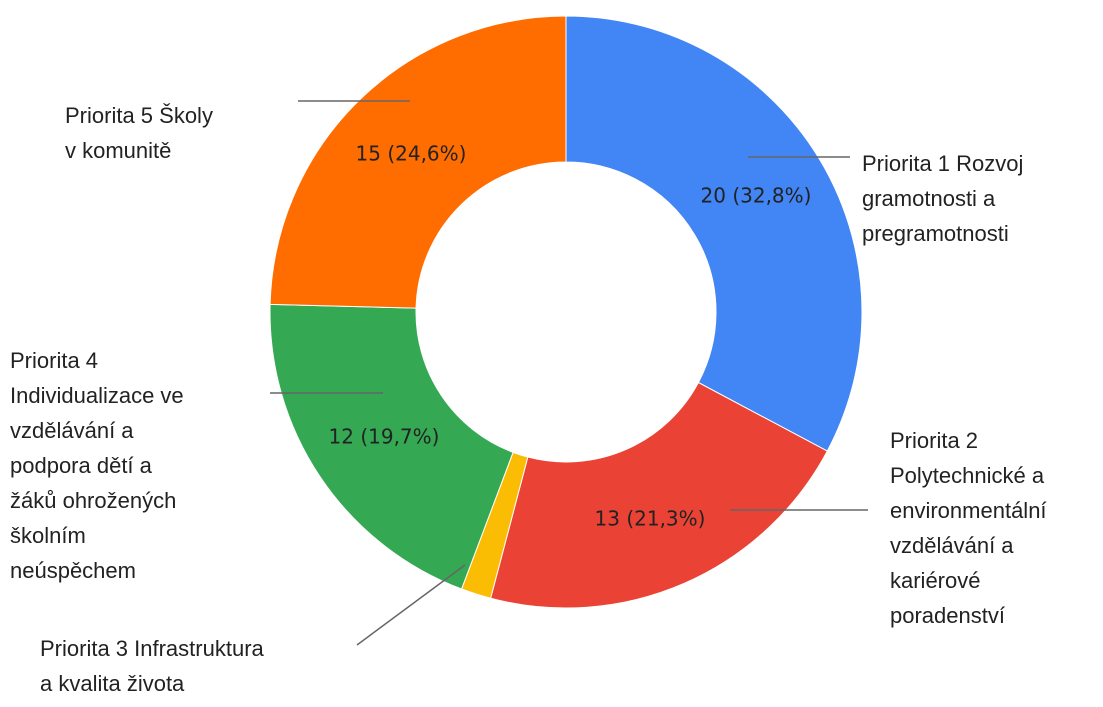 The width and height of the screenshot is (1103, 707). Describe the element at coordinates (411, 154) in the screenshot. I see `value-label: 15 (24,6%)` at that location.